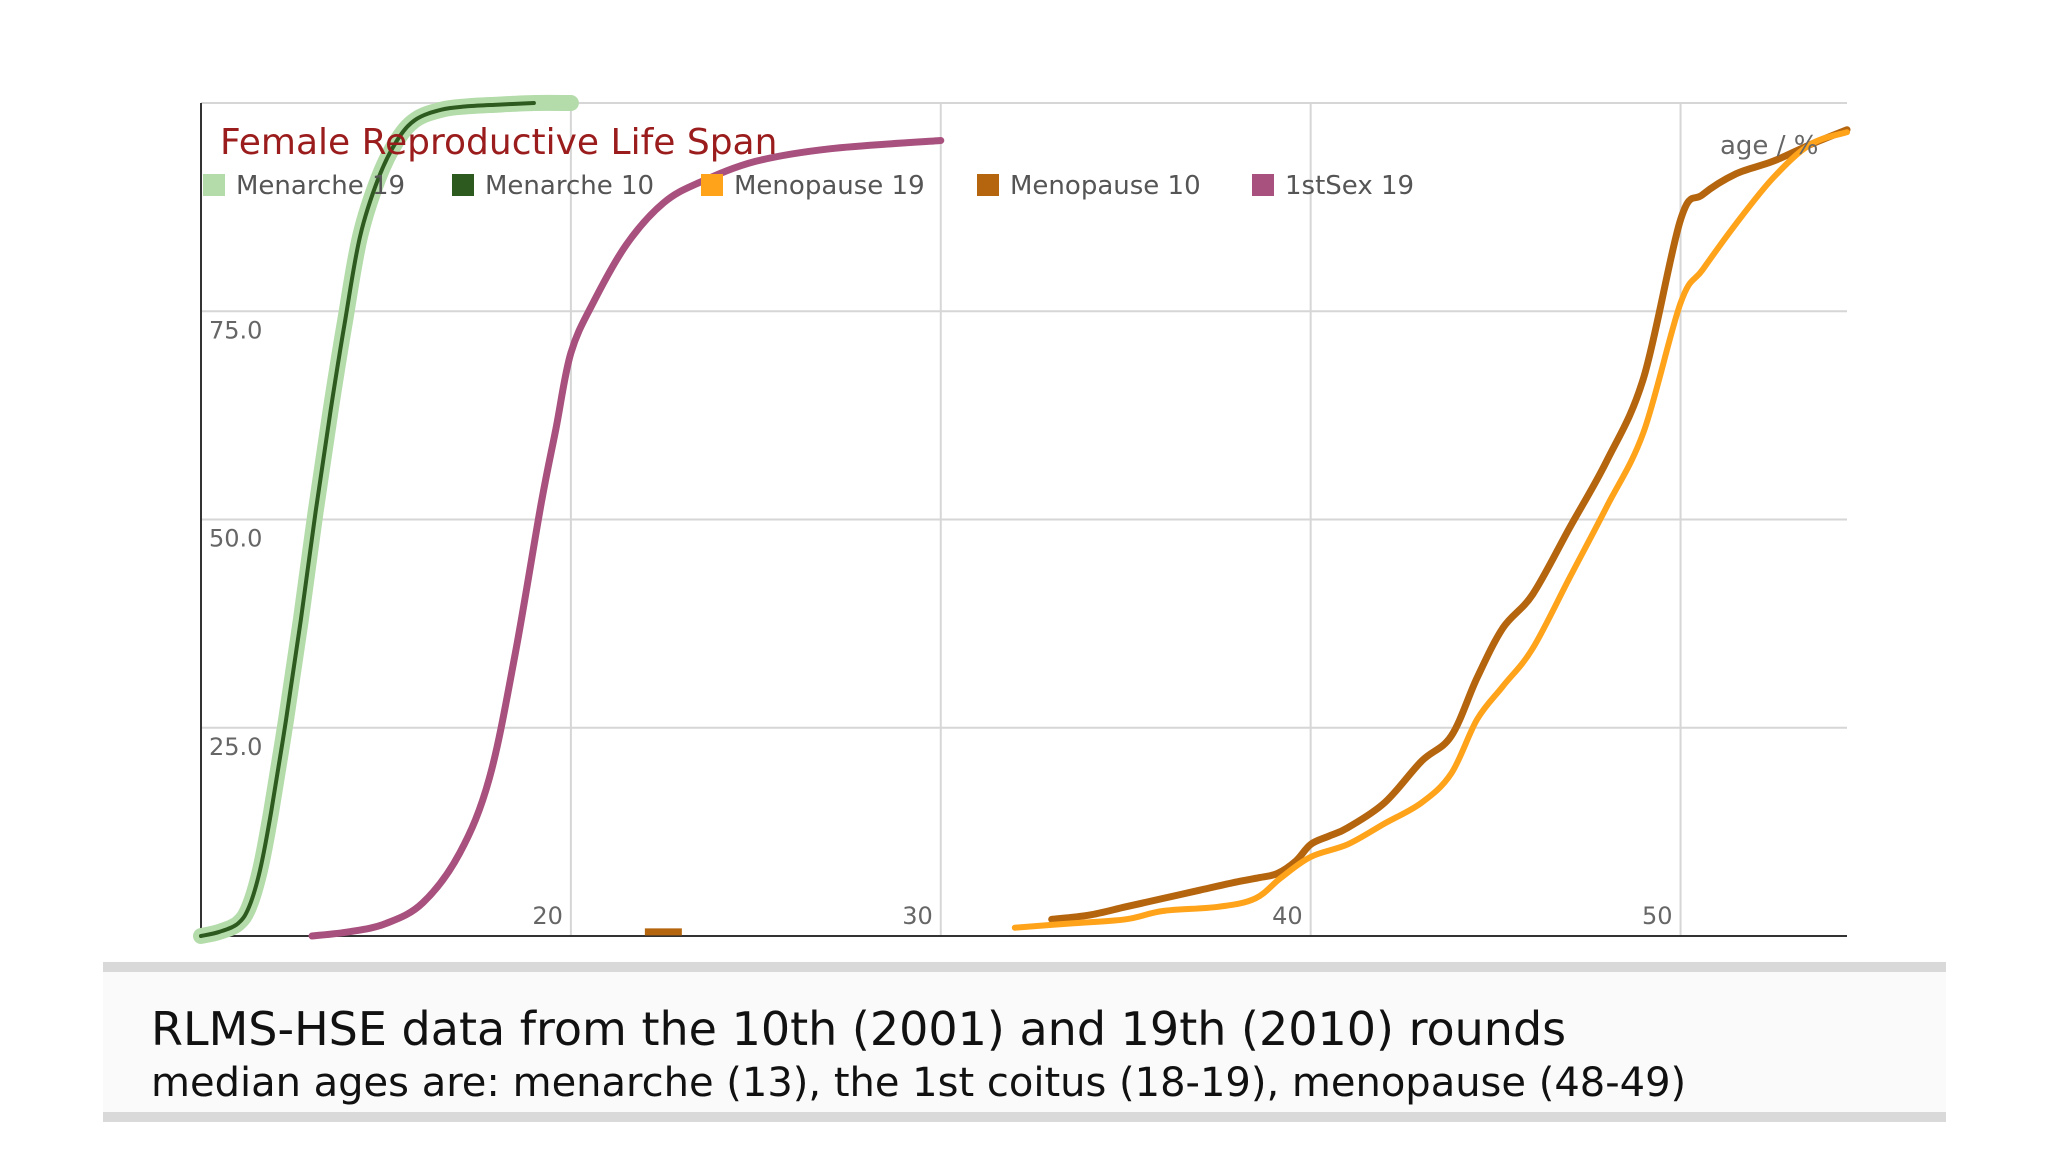  What do you see at coordinates (1349, 186) in the screenshot?
I see `legend-label: 1stSex 19` at bounding box center [1349, 186].